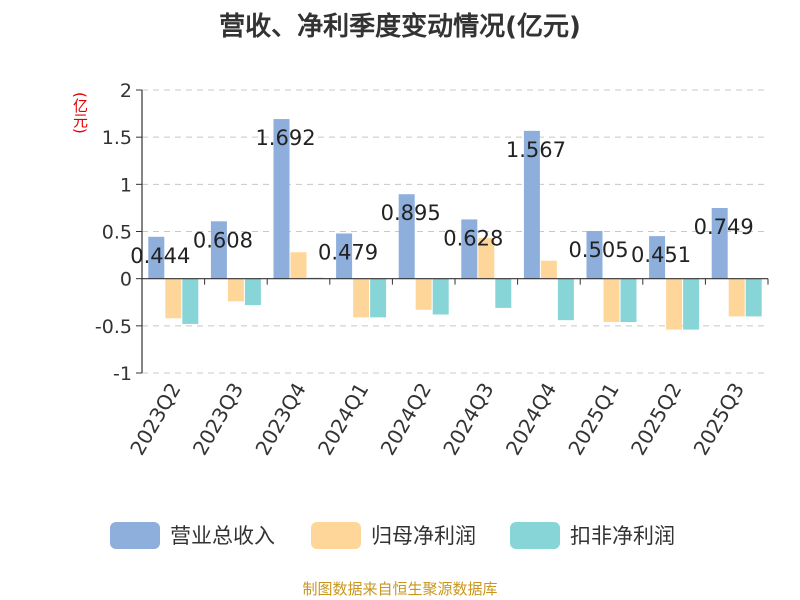  Describe the element at coordinates (113, 327) in the screenshot. I see `y-tick-label: -0.5` at that location.